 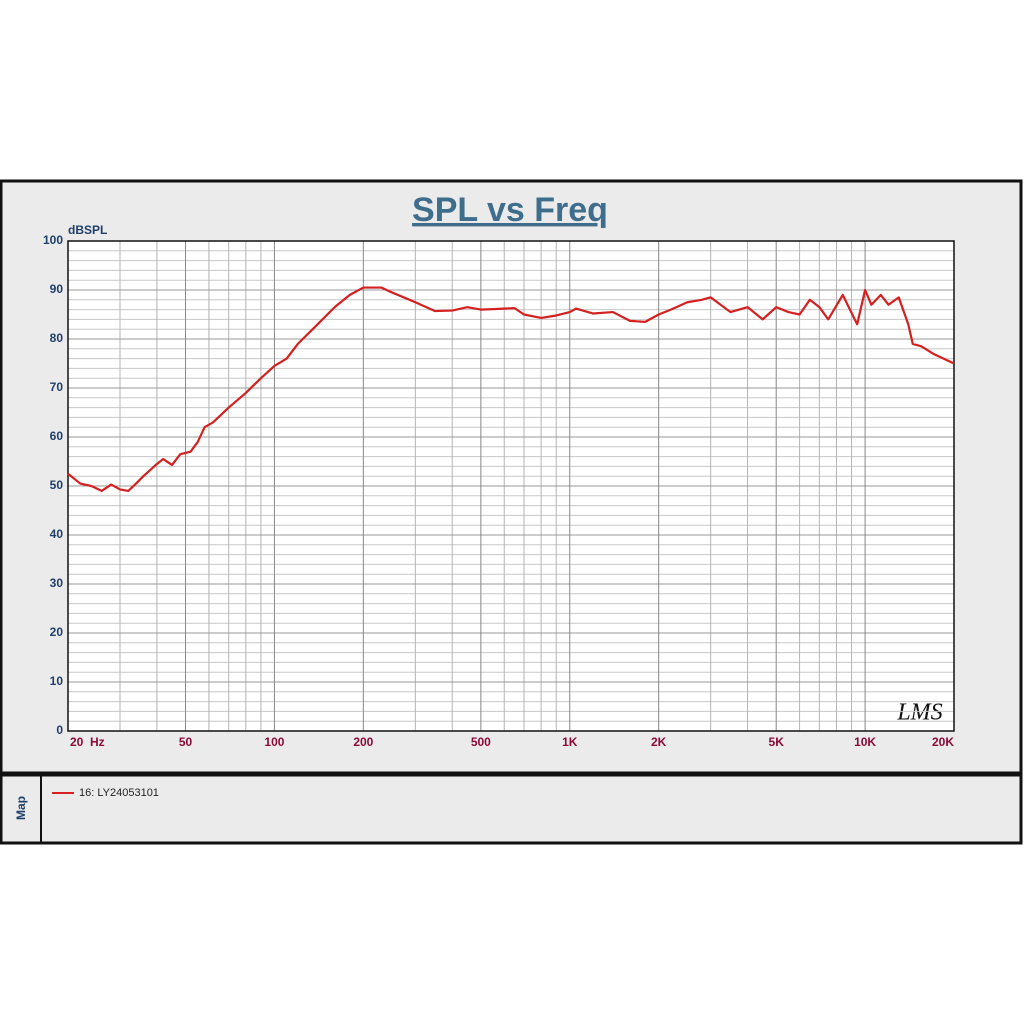 I want to click on legend-title: Map, so click(x=21, y=808).